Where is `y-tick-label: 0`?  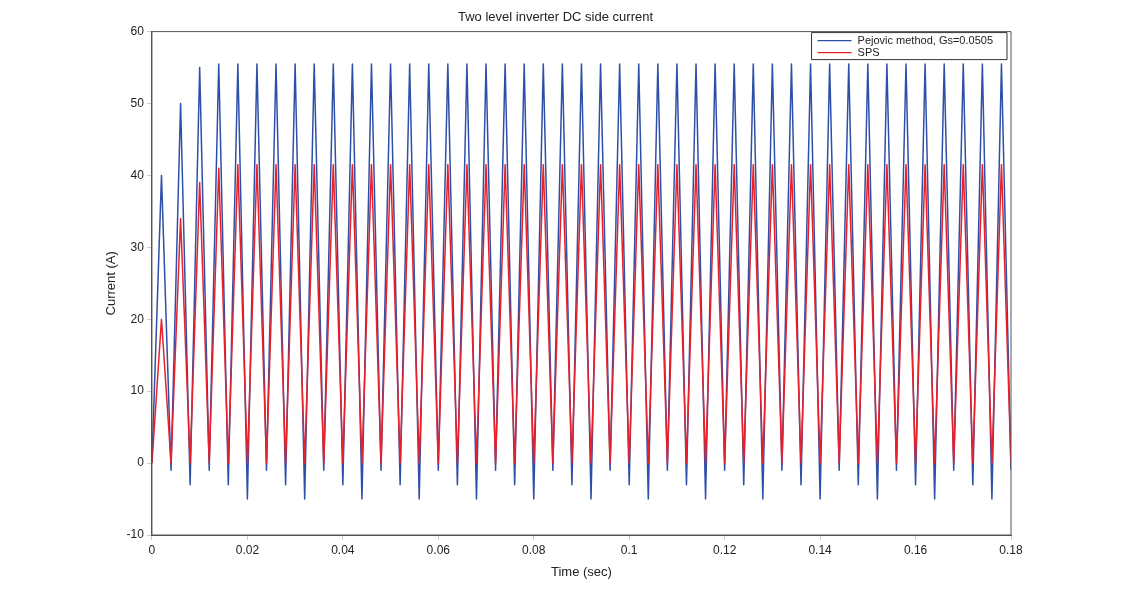 y-tick-label: 0 is located at coordinates (141, 462).